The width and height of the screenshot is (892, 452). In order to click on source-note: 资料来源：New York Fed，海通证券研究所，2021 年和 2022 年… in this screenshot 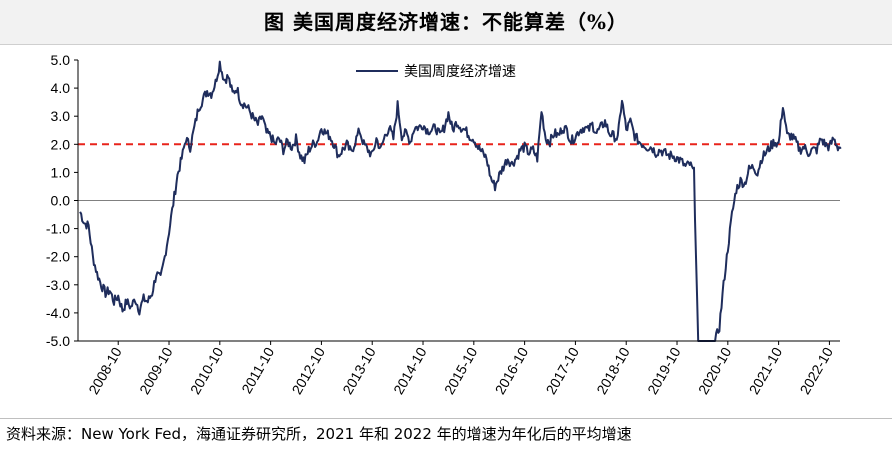, I will do `click(319, 434)`.